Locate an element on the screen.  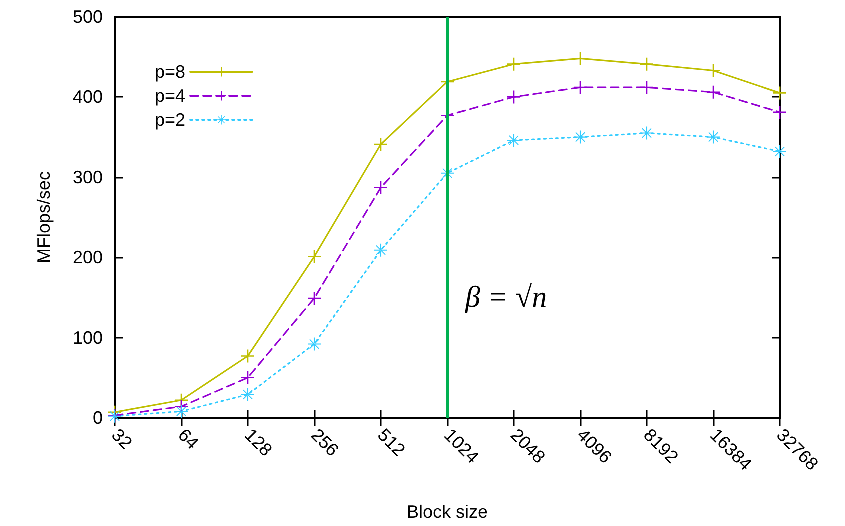
legend-label: p=2 is located at coordinates (170, 120).